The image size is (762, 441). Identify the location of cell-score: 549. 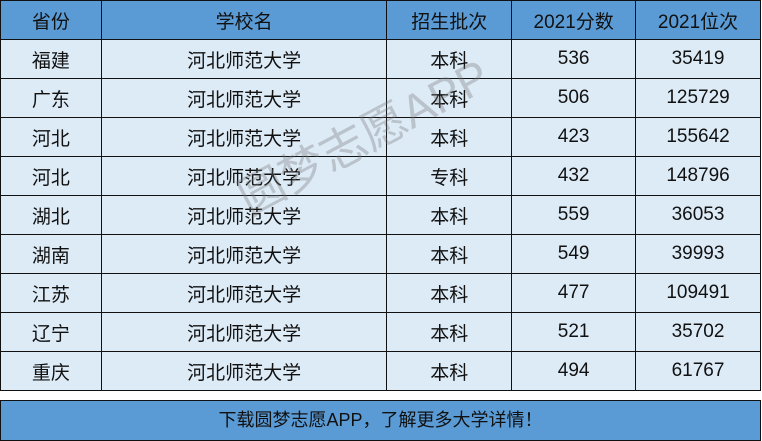
(574, 254).